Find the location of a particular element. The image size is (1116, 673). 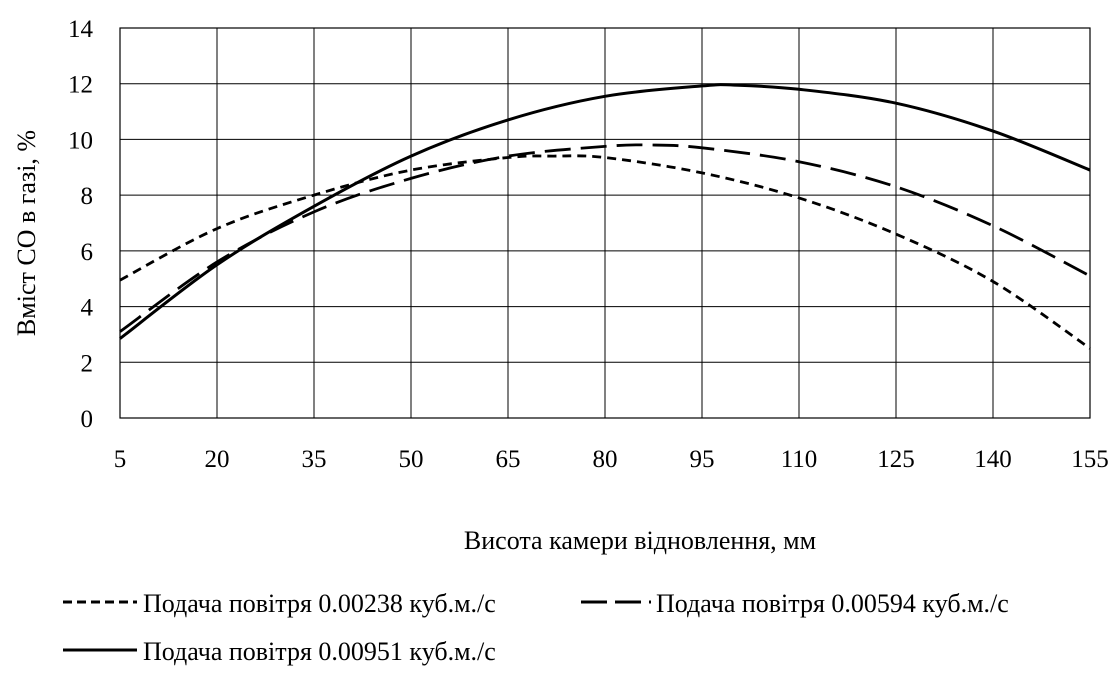

x-tick-label: 65 is located at coordinates (508, 459).